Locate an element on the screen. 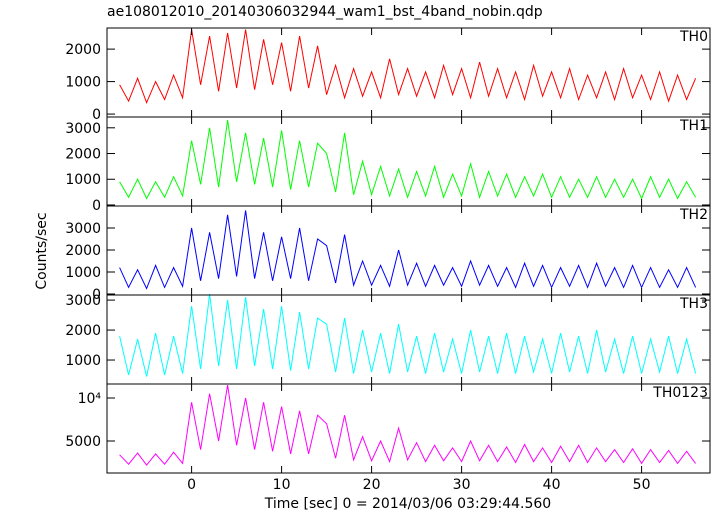  y-tick-label: 5000 is located at coordinates (83, 442).